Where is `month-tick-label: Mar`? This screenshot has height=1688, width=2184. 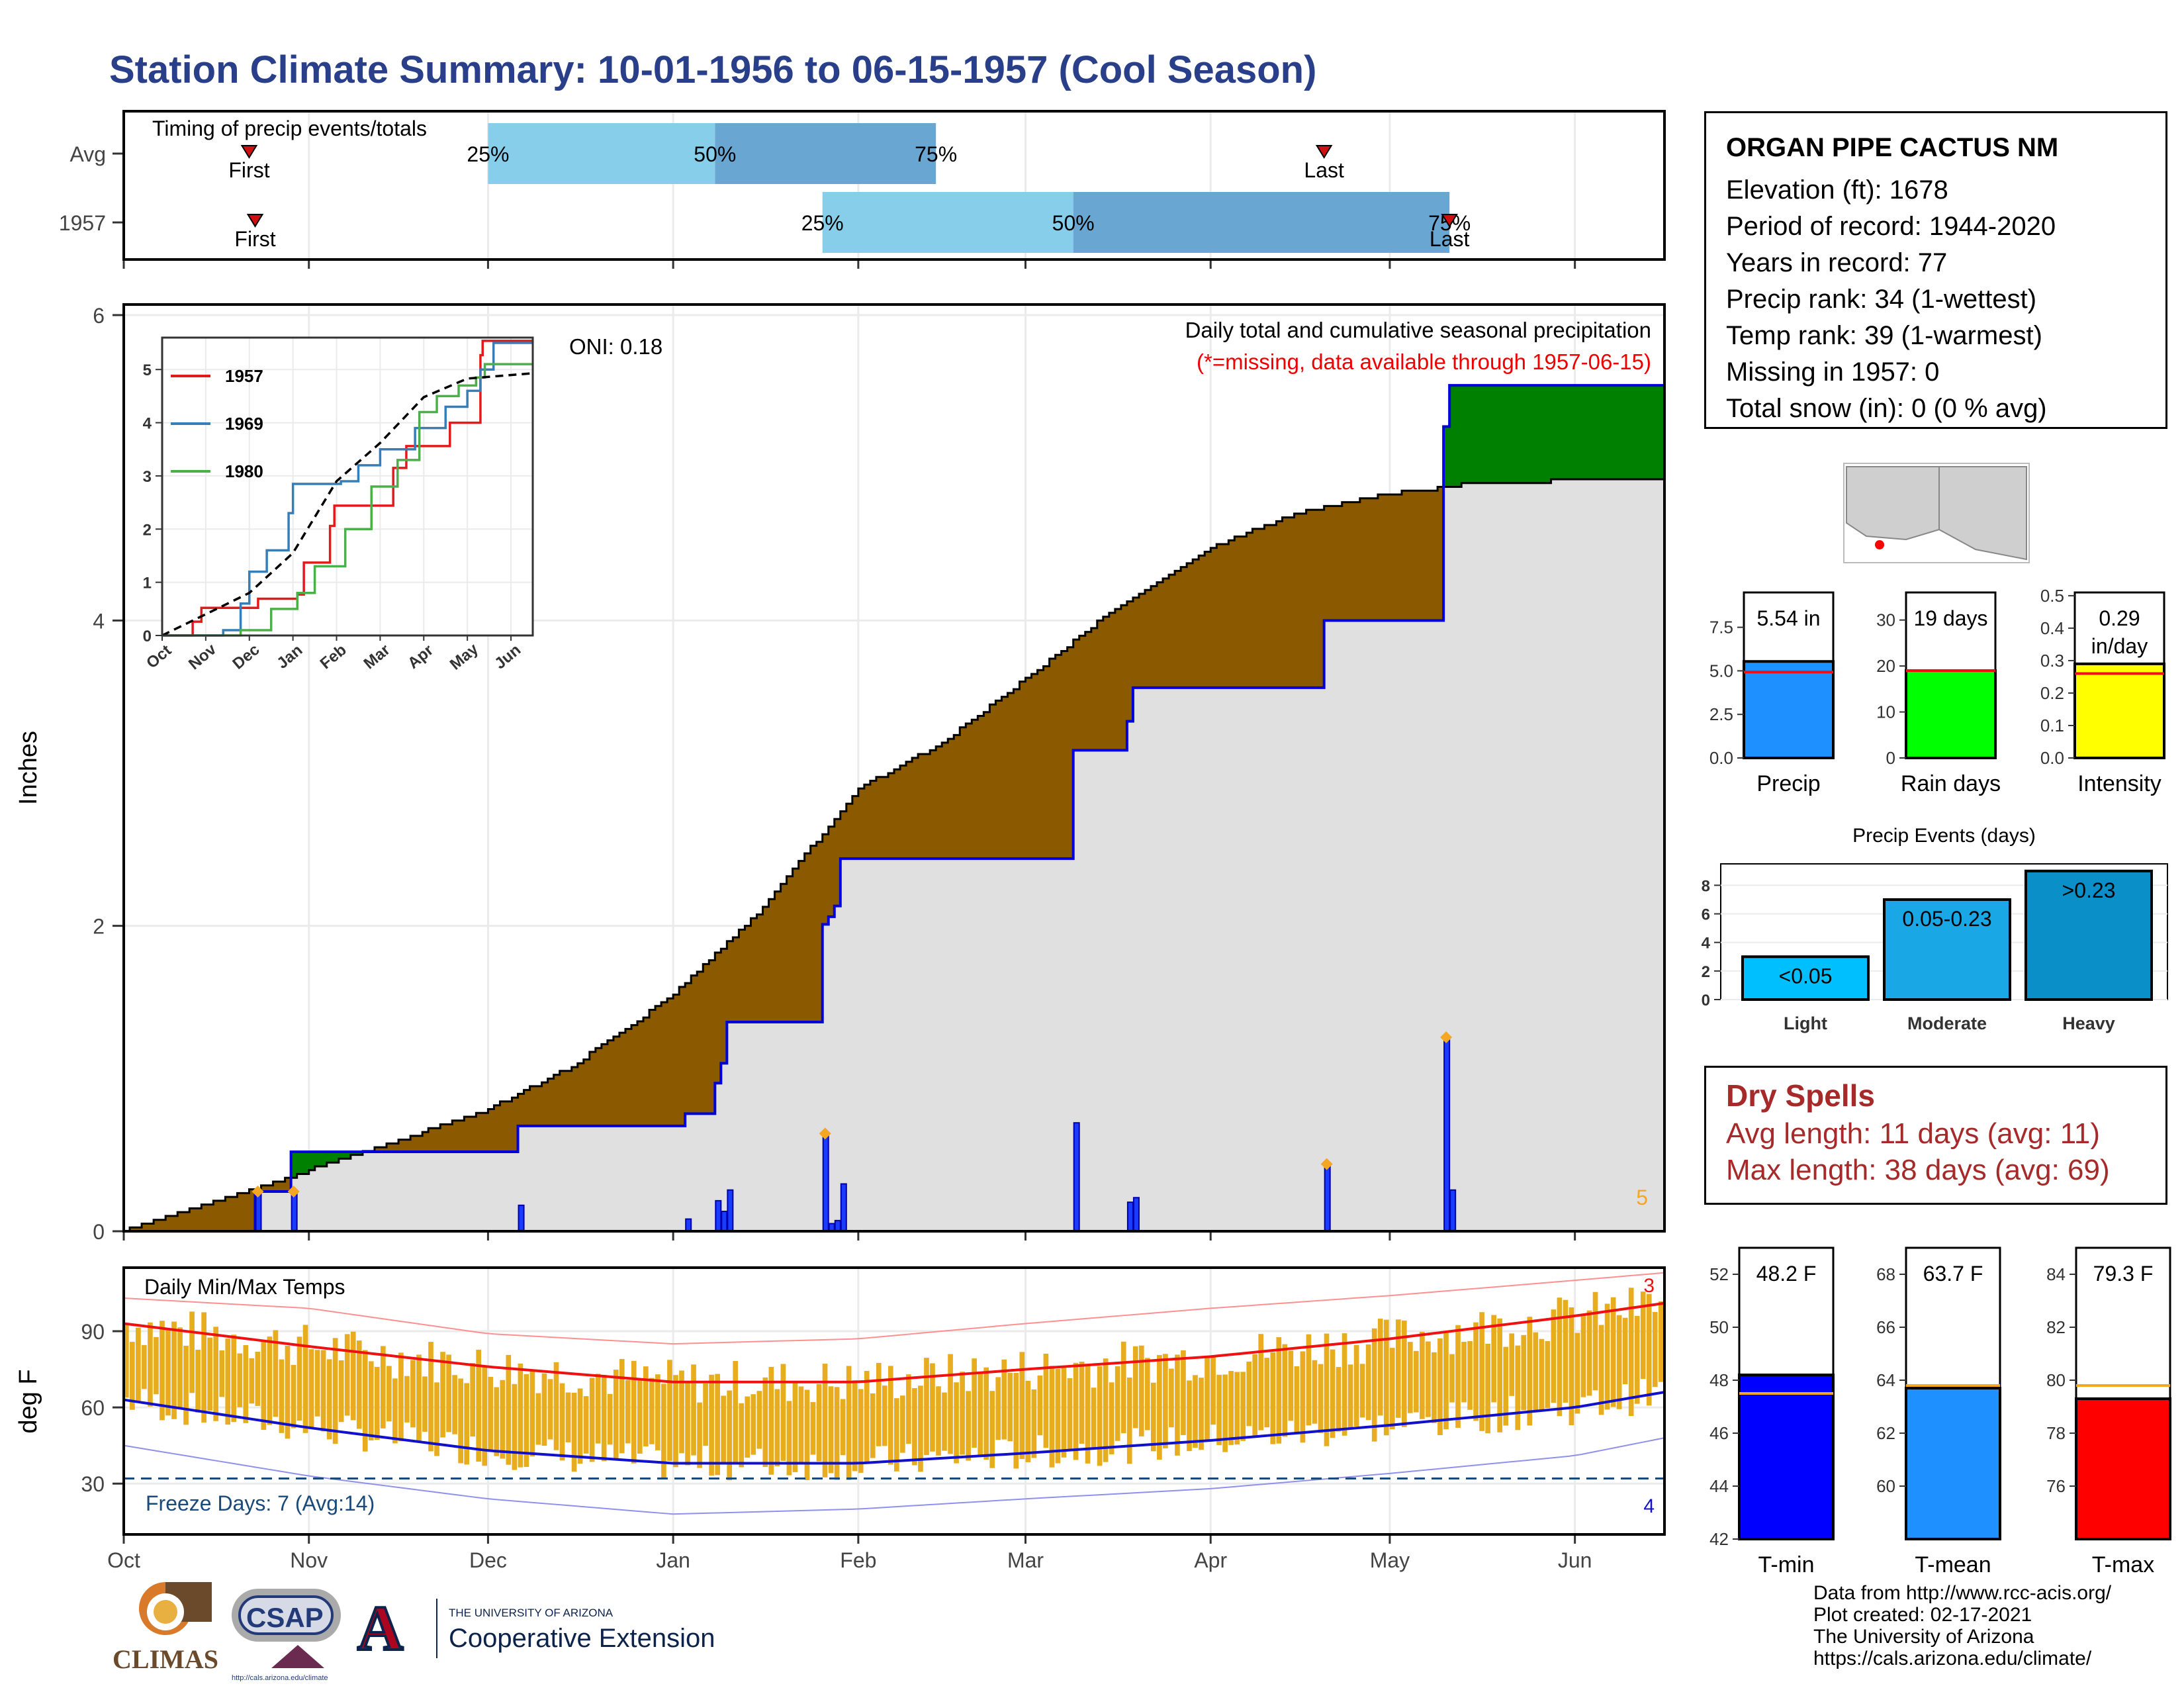 month-tick-label: Mar is located at coordinates (1025, 1560).